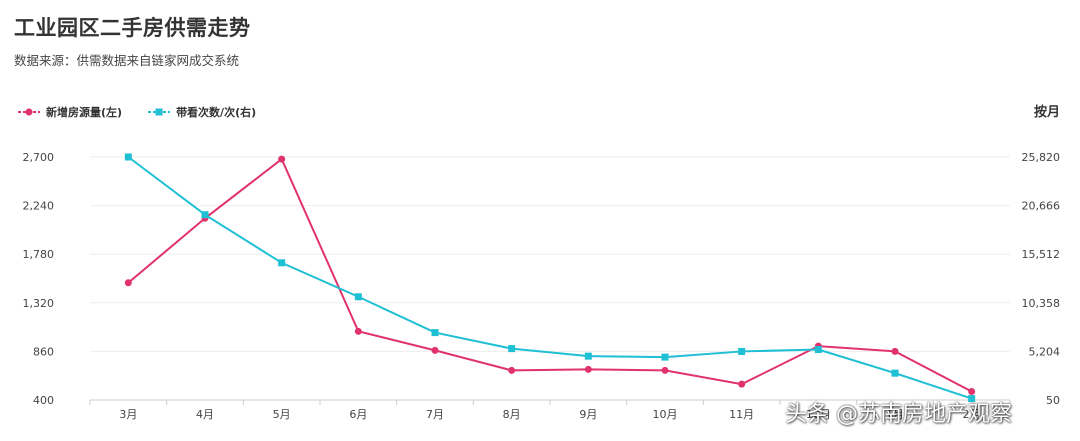 The height and width of the screenshot is (441, 1080). I want to click on x-tick-label: 8月, so click(512, 414).